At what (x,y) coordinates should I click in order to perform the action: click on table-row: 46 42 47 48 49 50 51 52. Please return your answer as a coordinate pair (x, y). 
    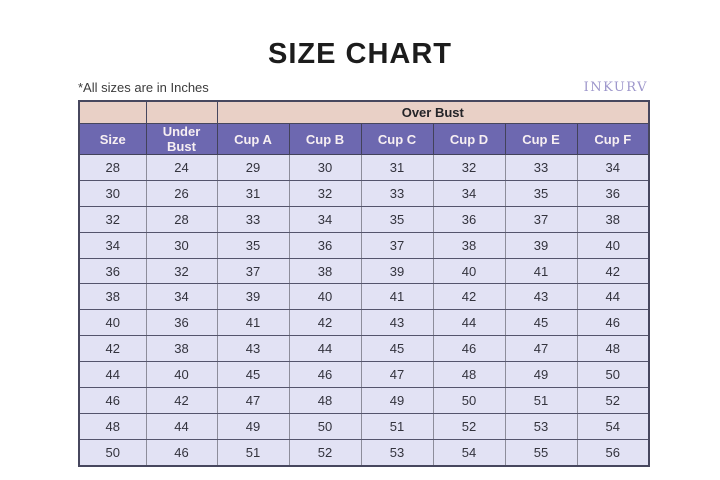
    Looking at the image, I should click on (364, 400).